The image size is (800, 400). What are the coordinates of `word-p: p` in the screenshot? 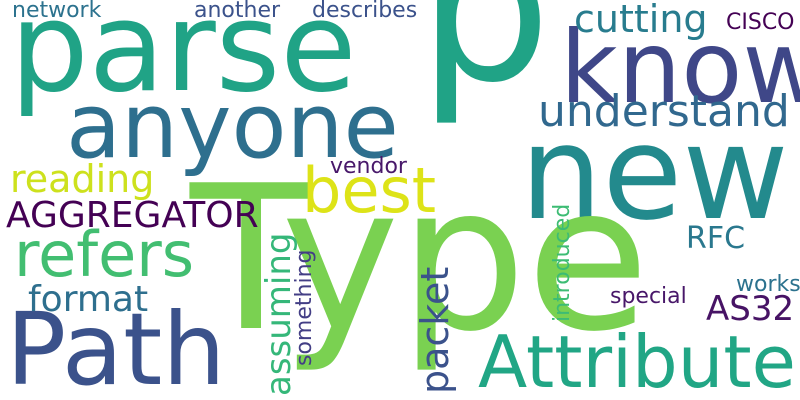 It's located at (485, 64).